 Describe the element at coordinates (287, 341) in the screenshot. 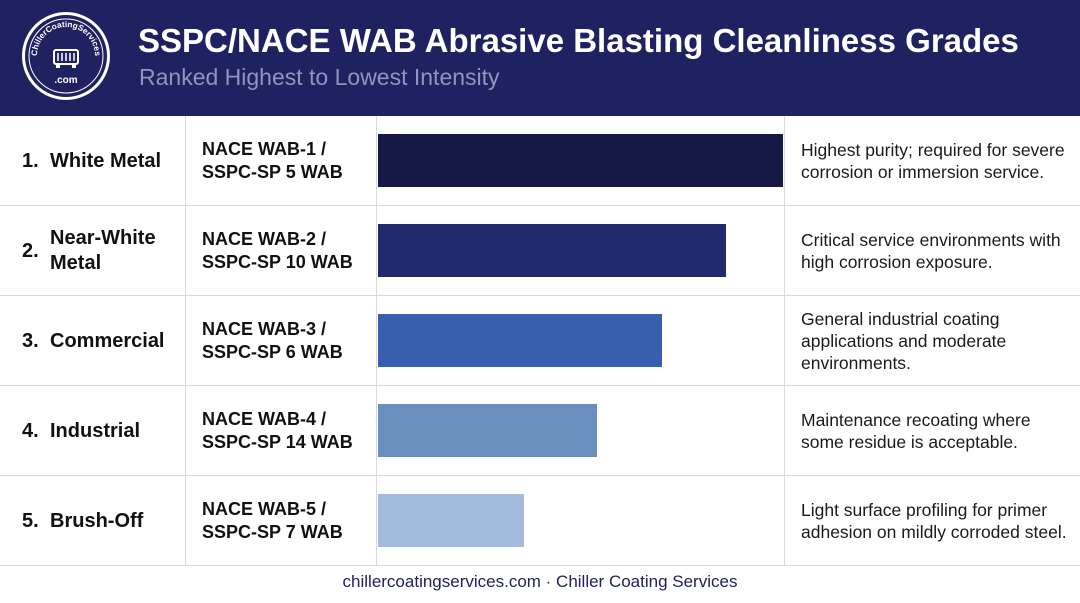

I see `row-standard: NACE WAB-3 / SSPC-SP 6 WAB` at that location.